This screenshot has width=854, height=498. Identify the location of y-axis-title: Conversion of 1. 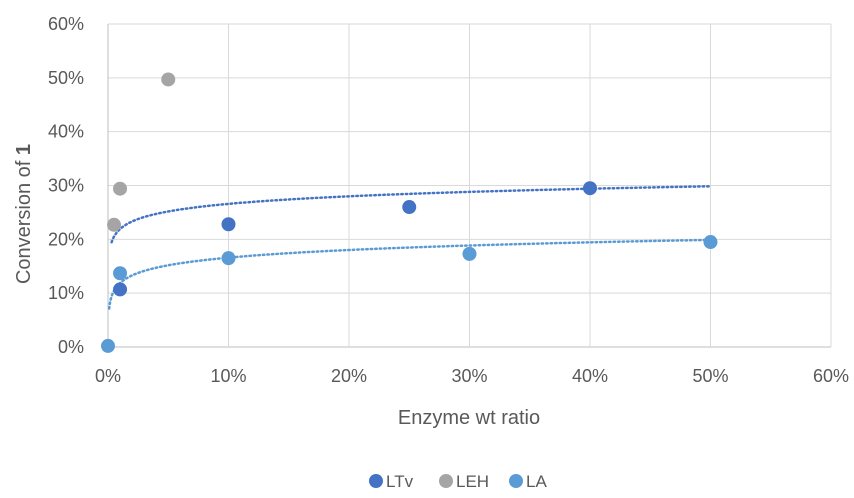
(24, 214).